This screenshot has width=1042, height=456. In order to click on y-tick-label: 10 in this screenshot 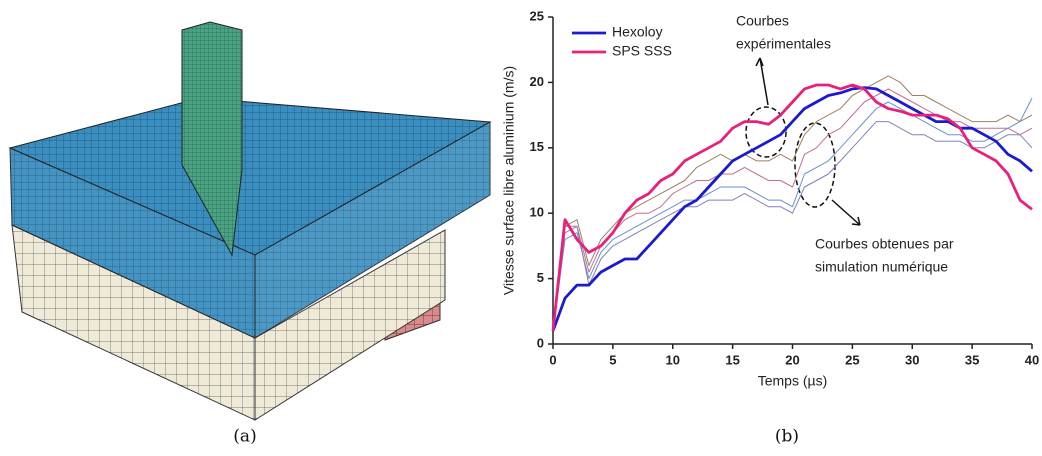, I will do `click(537, 212)`.